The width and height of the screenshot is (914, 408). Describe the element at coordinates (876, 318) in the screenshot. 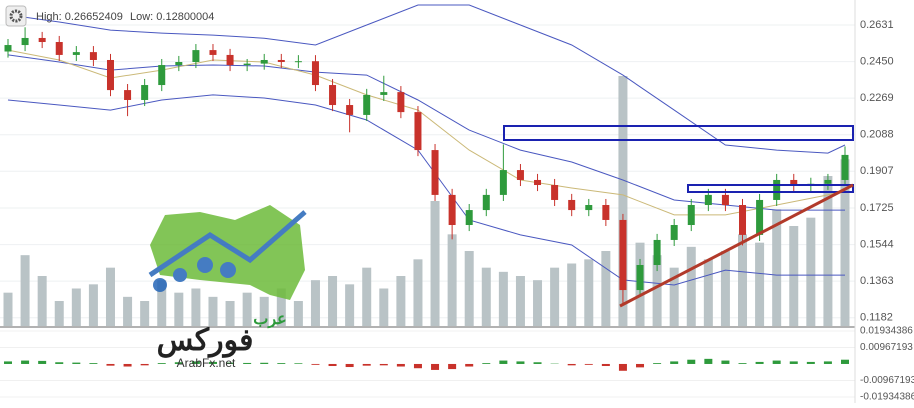

I see `y-tick-label: 0.1182` at that location.